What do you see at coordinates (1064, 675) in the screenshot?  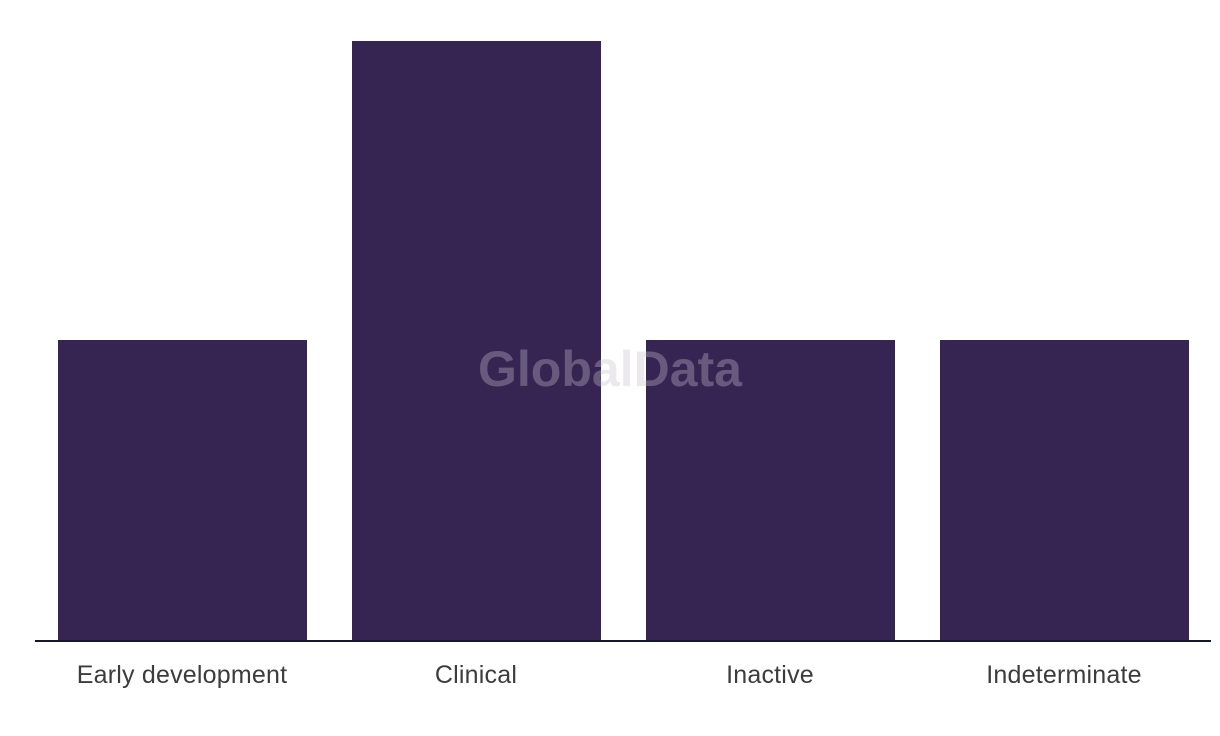 I see `x-axis-label-indeterminate: Indeterminate` at bounding box center [1064, 675].